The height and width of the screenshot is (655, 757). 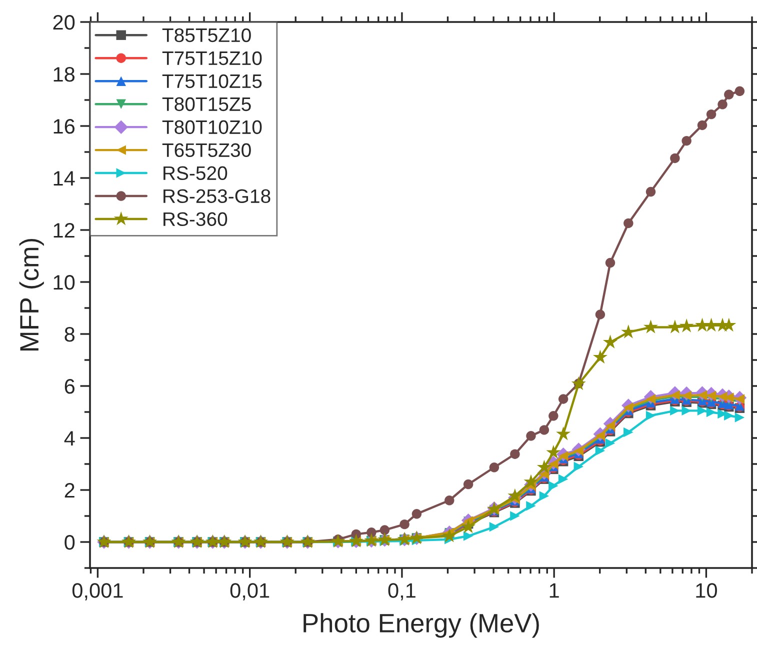 I want to click on x-tick-label: 0,1, so click(x=402, y=591).